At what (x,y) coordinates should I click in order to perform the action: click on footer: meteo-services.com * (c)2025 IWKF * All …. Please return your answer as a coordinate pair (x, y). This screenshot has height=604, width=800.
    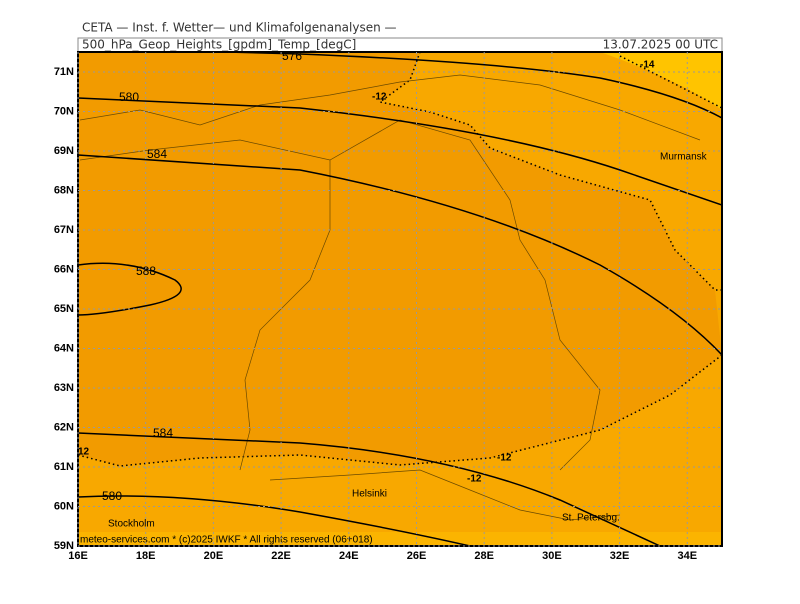
    Looking at the image, I should click on (226, 540).